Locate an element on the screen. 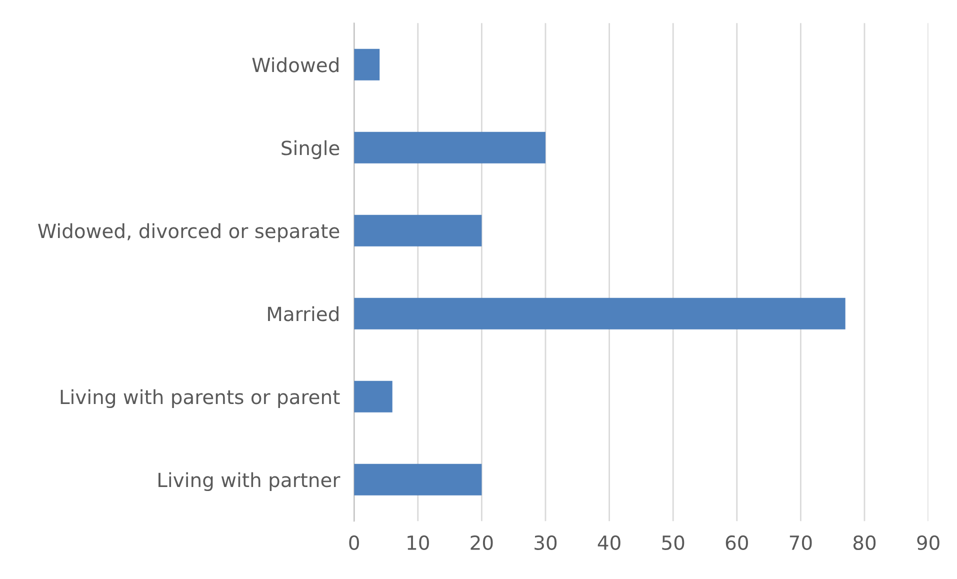 The image size is (957, 579). y-tick-label: Single is located at coordinates (311, 150).